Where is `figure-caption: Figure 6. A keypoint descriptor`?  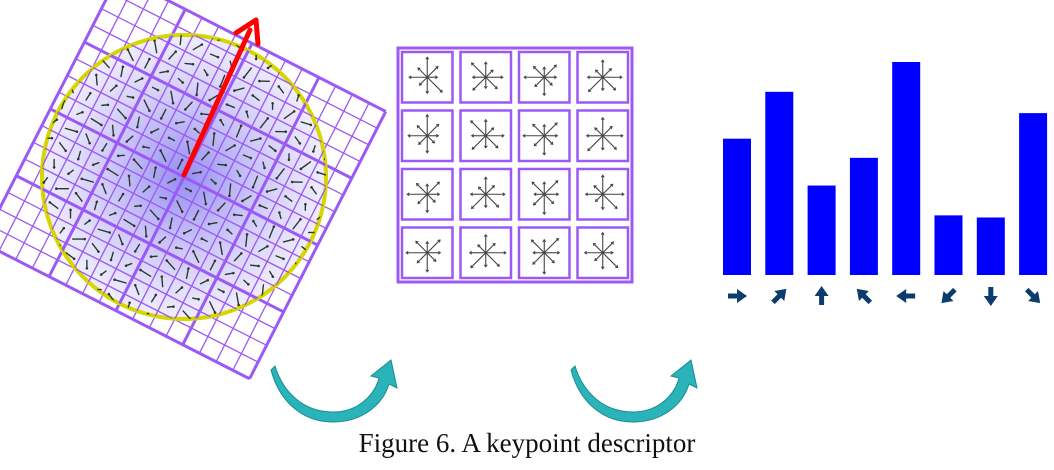
figure-caption: Figure 6. A keypoint descriptor is located at coordinates (527, 443).